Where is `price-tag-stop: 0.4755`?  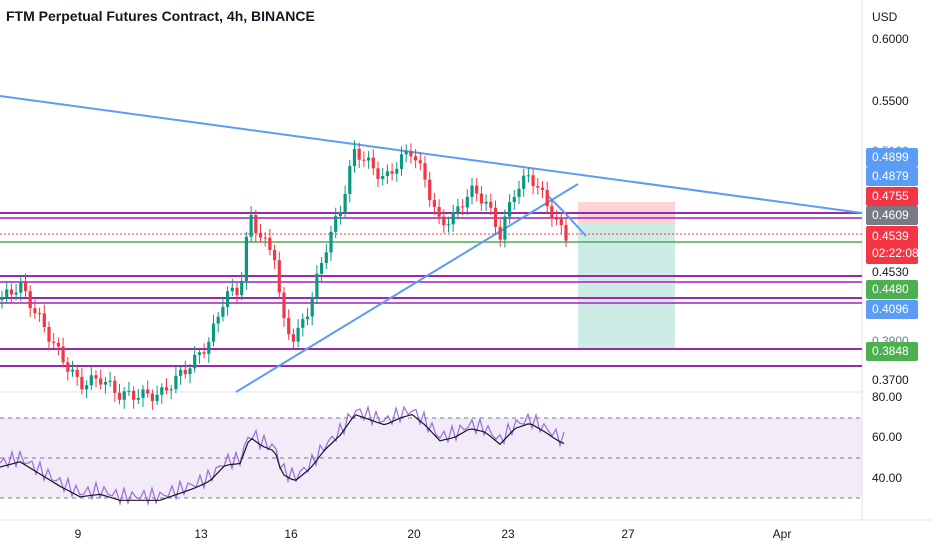
price-tag-stop: 0.4755 is located at coordinates (892, 196).